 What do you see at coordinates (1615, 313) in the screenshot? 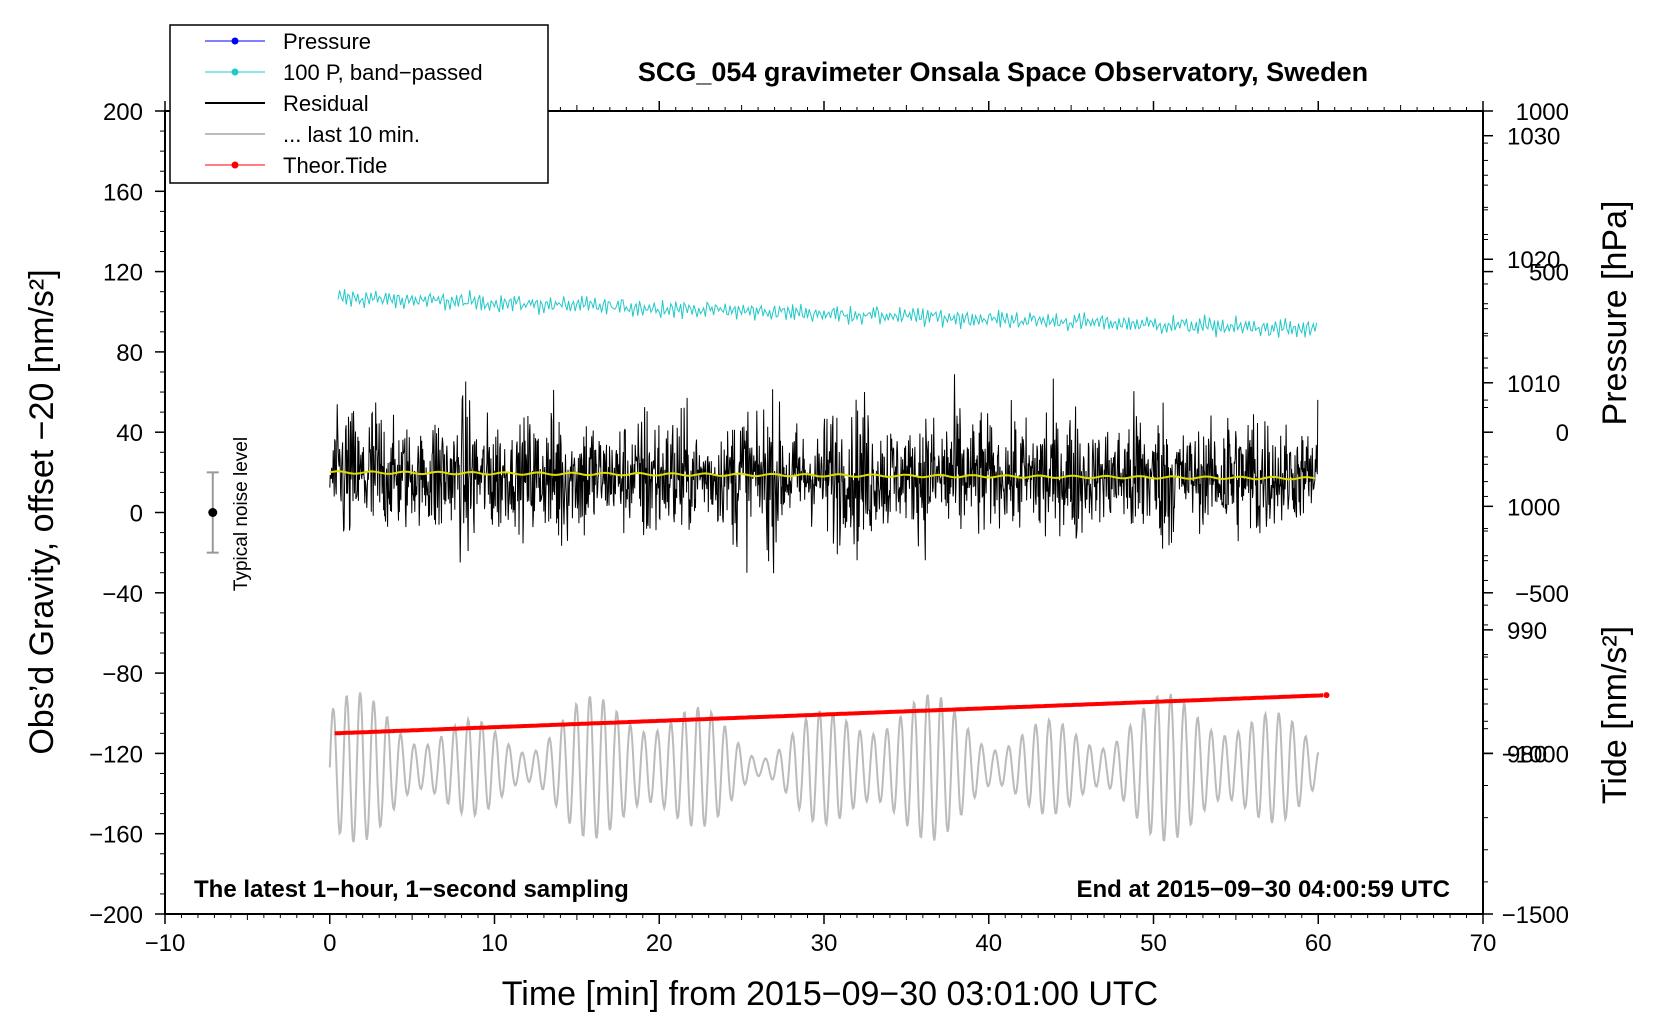
I see `pressure-axis-title: Pressure [hPa]` at bounding box center [1615, 313].